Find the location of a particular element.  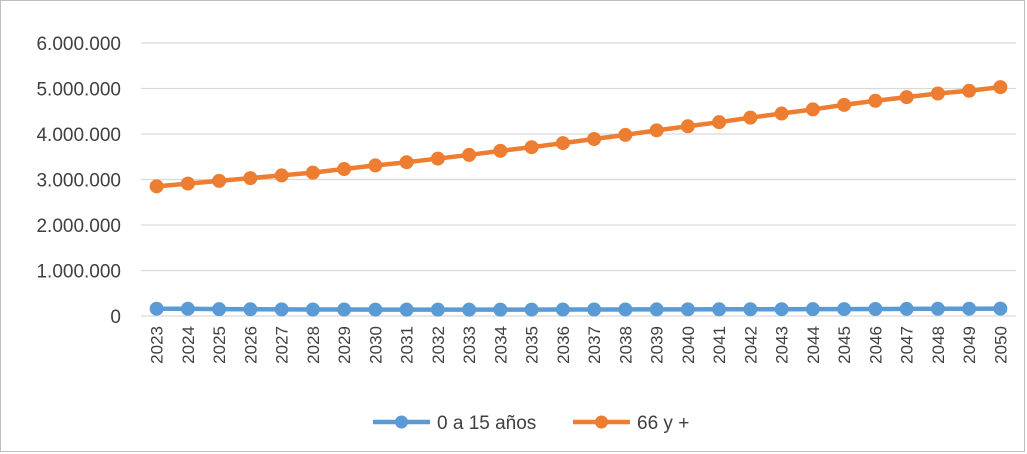

x-tick-label: 2027 is located at coordinates (282, 345).